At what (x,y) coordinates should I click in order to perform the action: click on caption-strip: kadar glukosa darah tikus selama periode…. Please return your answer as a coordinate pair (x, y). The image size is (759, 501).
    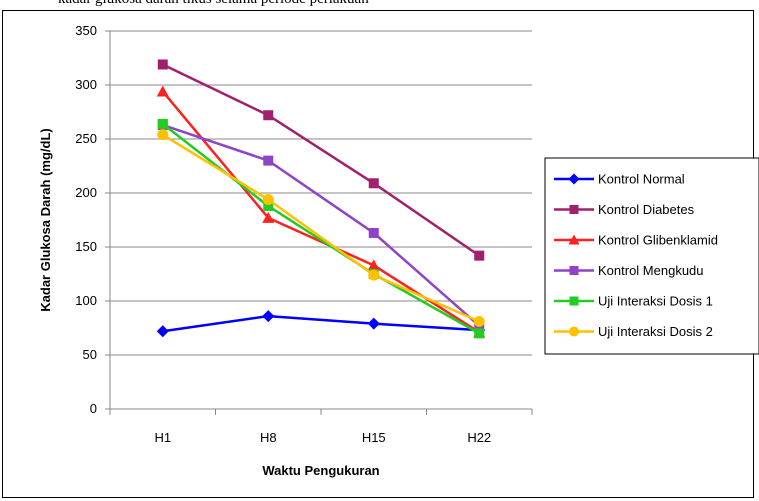
    Looking at the image, I should click on (379, 6).